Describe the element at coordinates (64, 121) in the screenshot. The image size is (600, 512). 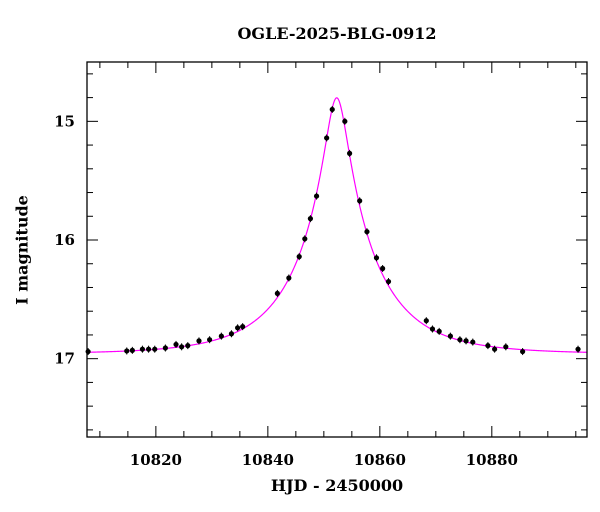
I see `y-tick-label: 15` at that location.